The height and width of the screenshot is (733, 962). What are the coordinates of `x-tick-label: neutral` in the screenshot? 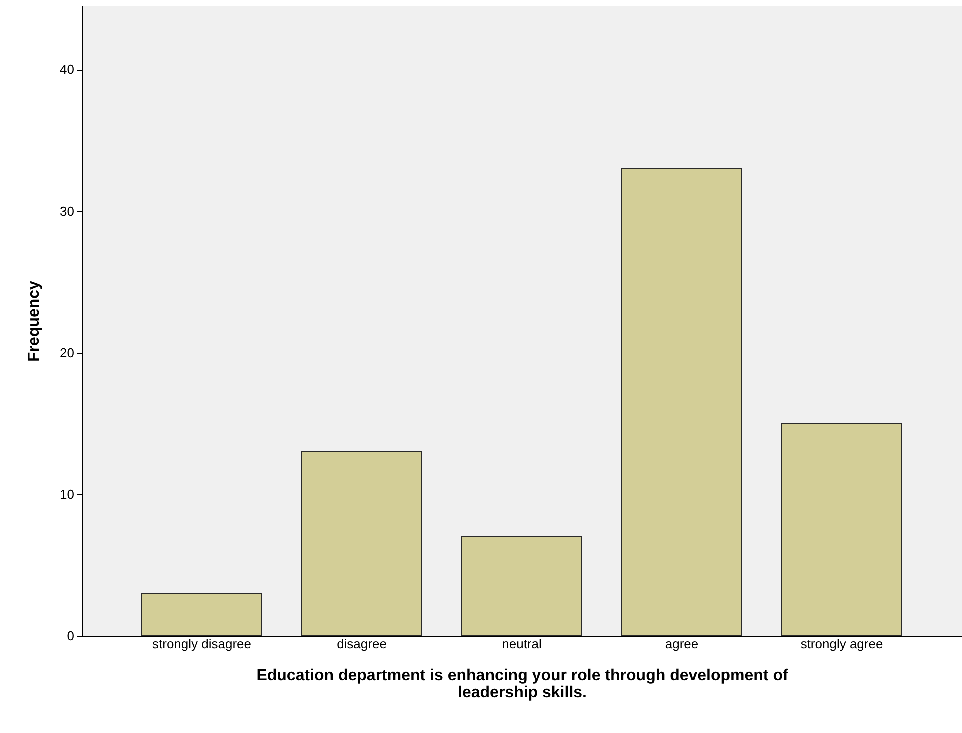 It's located at (522, 644).